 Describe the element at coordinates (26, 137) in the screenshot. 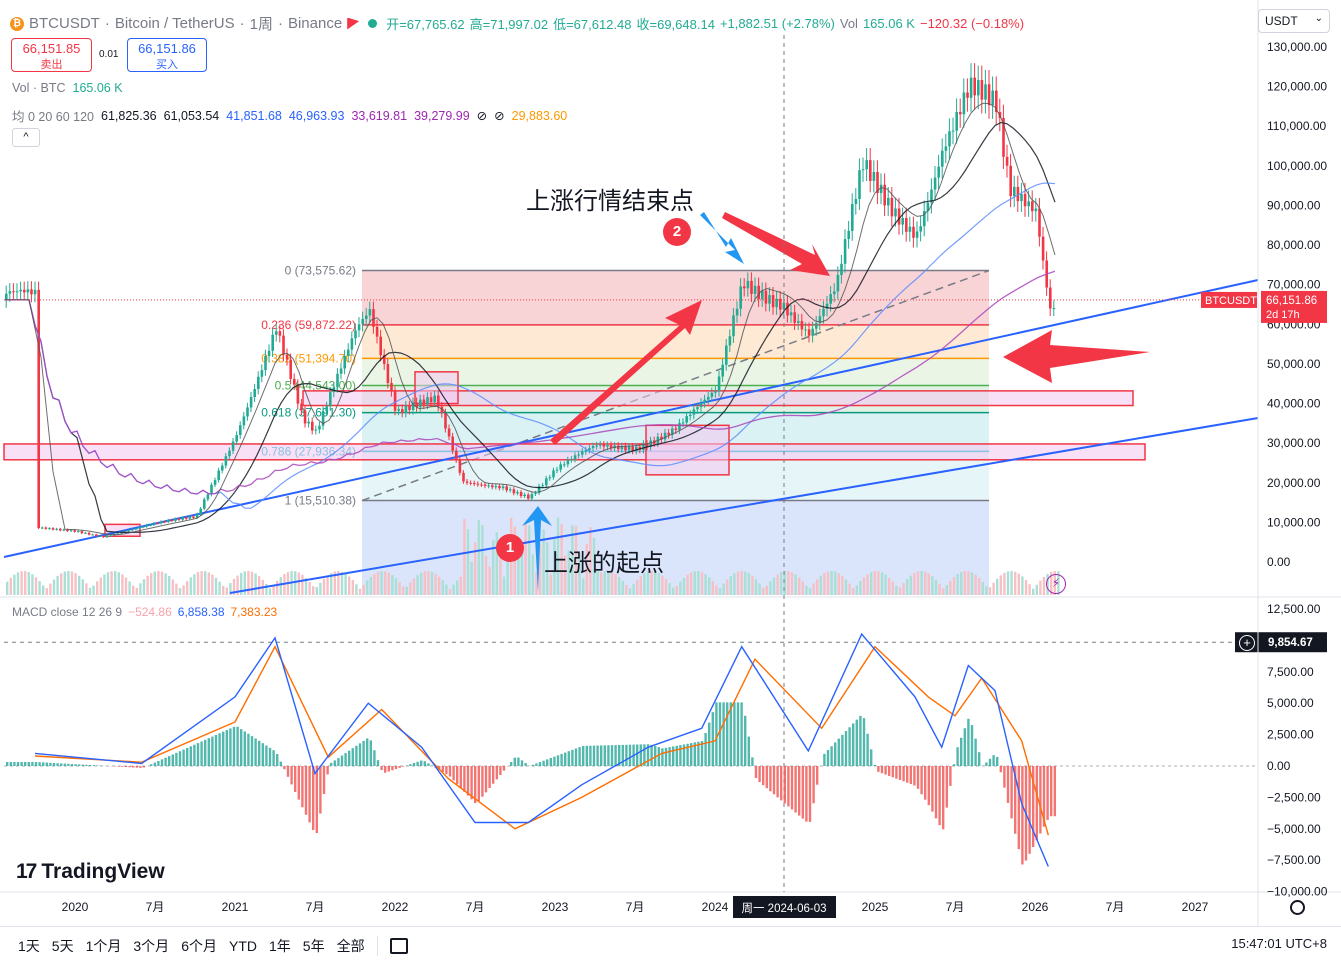

I see `collapse-legend-button: ^` at that location.